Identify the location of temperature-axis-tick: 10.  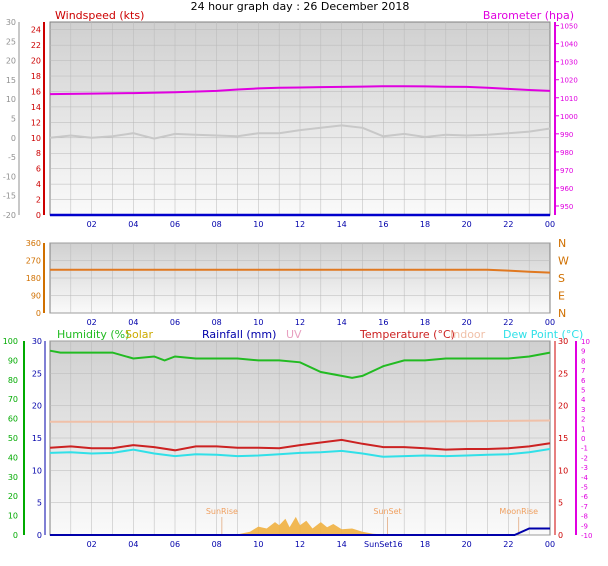
(563, 470).